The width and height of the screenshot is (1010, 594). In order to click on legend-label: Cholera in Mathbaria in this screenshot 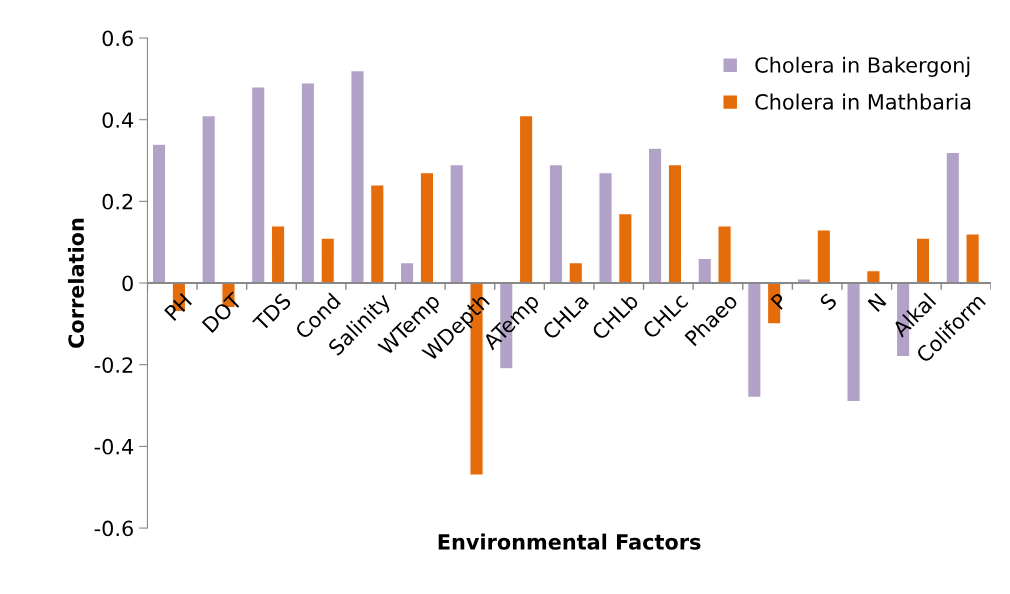, I will do `click(863, 101)`.